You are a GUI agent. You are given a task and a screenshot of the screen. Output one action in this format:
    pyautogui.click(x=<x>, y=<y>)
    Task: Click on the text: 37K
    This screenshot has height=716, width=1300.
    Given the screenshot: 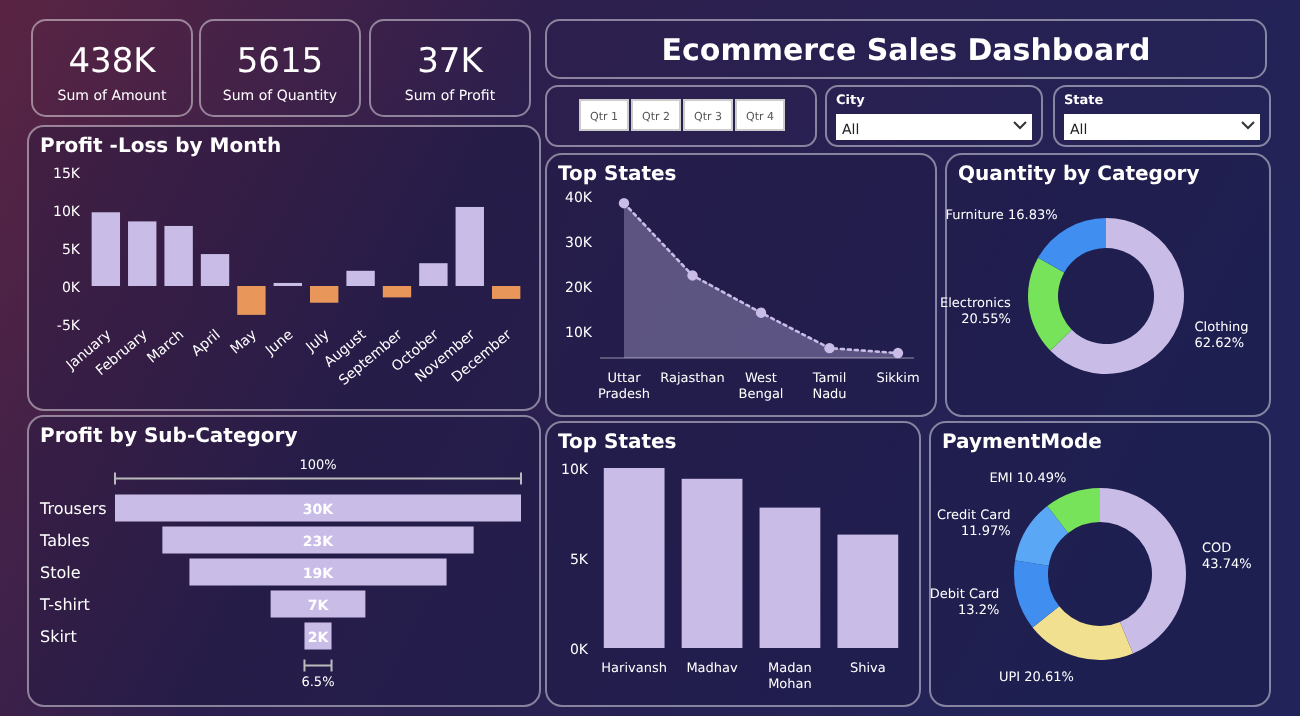 What is the action you would take?
    pyautogui.click(x=451, y=62)
    